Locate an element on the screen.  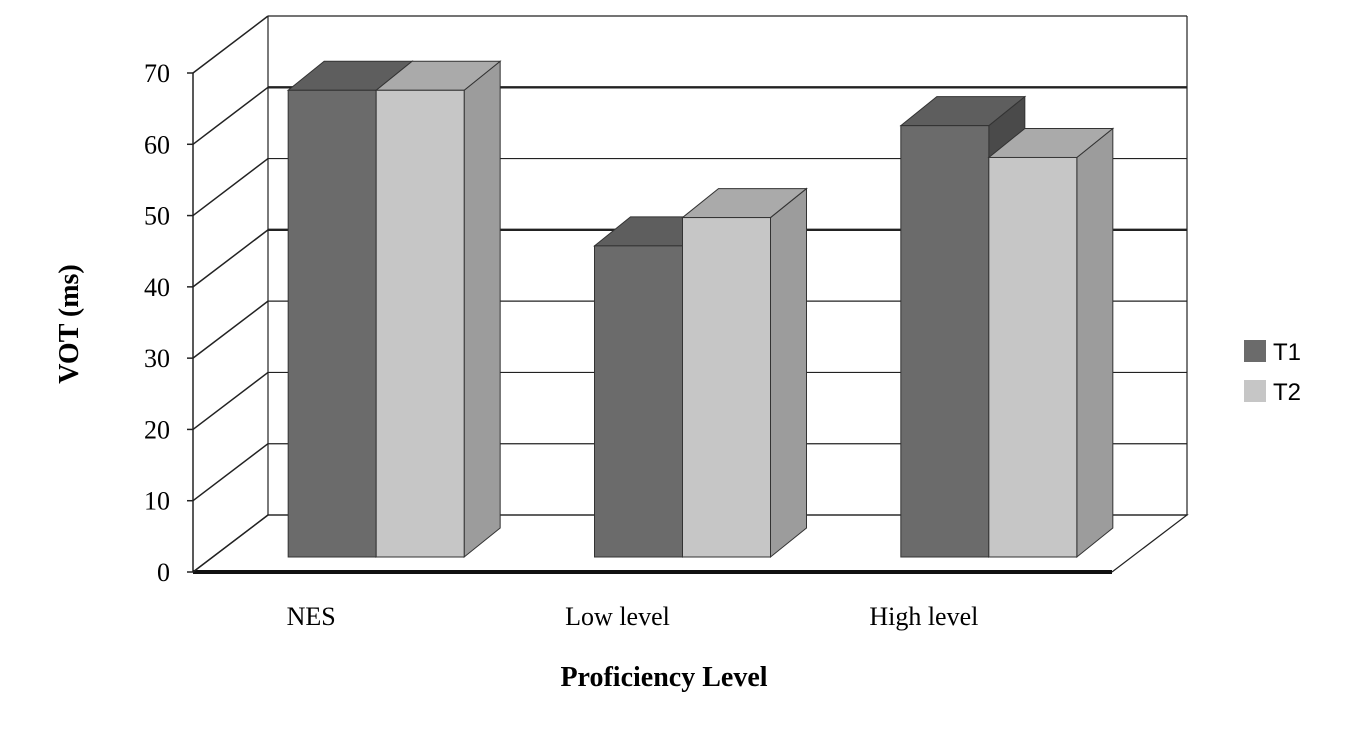
x-tick-label: High level is located at coordinates (923, 616).